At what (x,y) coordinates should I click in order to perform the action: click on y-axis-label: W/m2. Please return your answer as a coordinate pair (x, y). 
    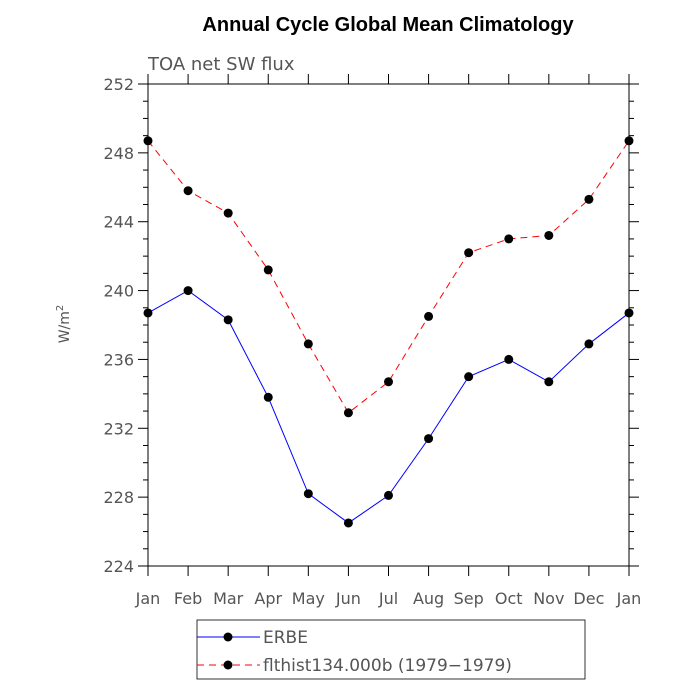
    Looking at the image, I should click on (64, 324).